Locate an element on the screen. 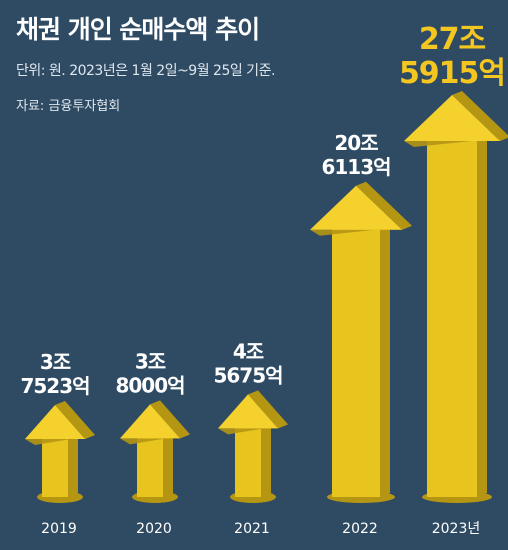 Image resolution: width=508 pixels, height=550 pixels. data-label: 27조 is located at coordinates (452, 39).